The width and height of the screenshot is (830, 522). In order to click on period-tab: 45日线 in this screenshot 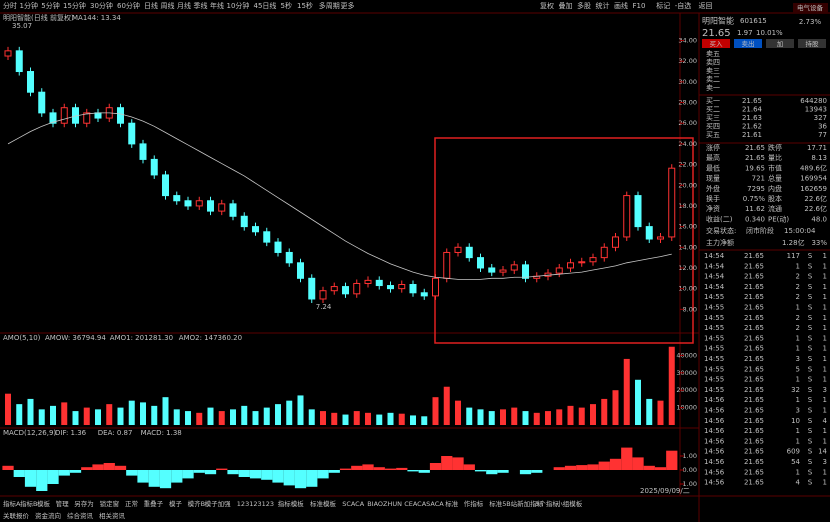, I will do `click(265, 5)`.